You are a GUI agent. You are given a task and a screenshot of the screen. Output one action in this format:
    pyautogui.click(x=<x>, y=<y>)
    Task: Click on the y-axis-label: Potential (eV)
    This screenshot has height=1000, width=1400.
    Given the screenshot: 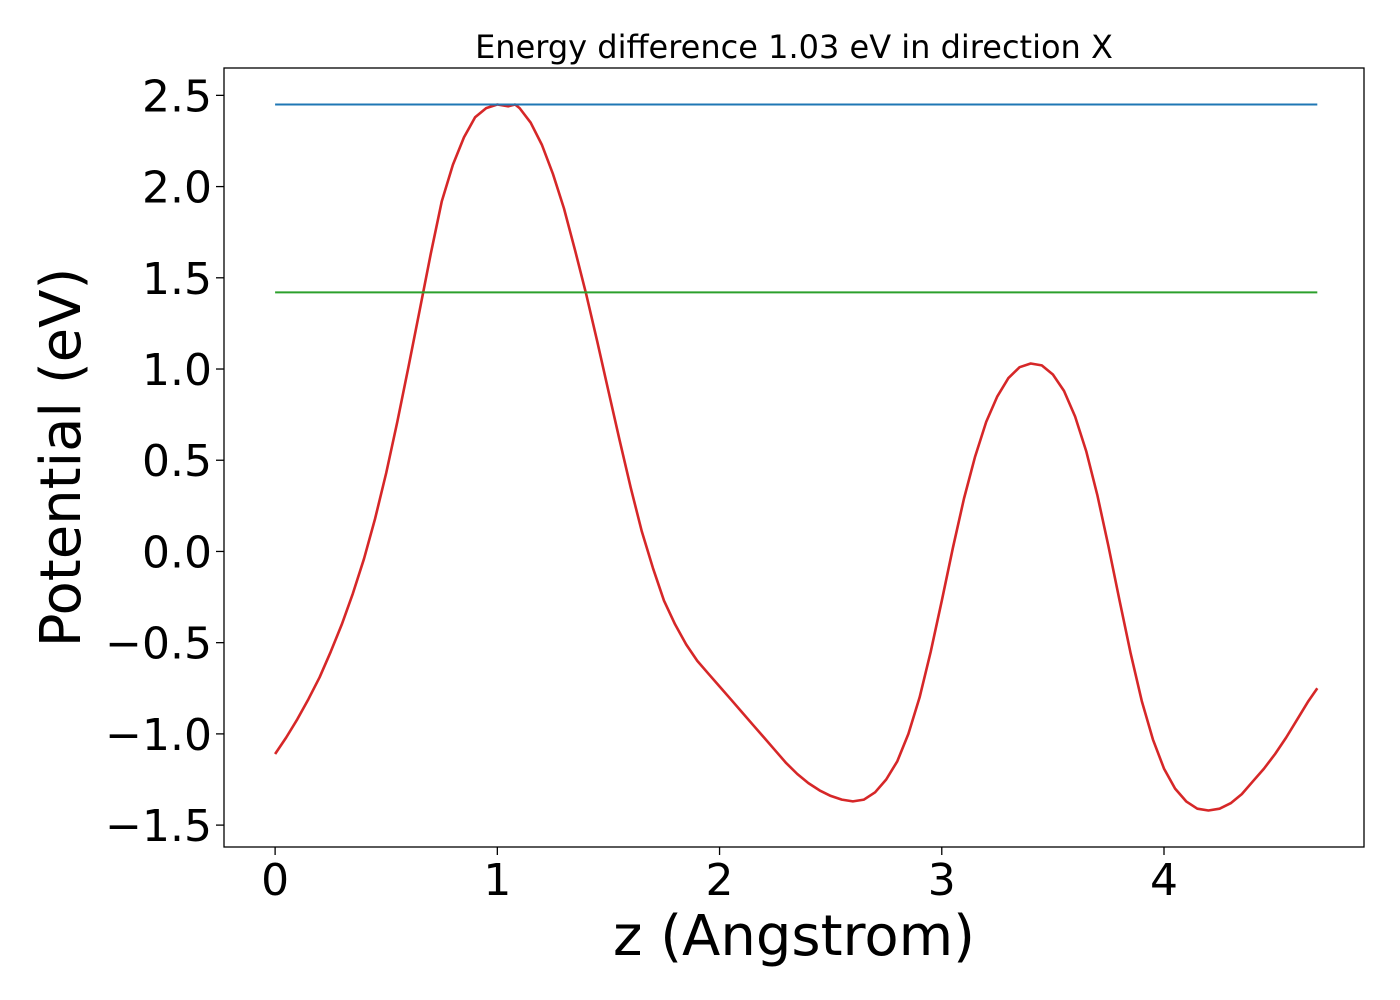 What is the action you would take?
    pyautogui.click(x=61, y=458)
    